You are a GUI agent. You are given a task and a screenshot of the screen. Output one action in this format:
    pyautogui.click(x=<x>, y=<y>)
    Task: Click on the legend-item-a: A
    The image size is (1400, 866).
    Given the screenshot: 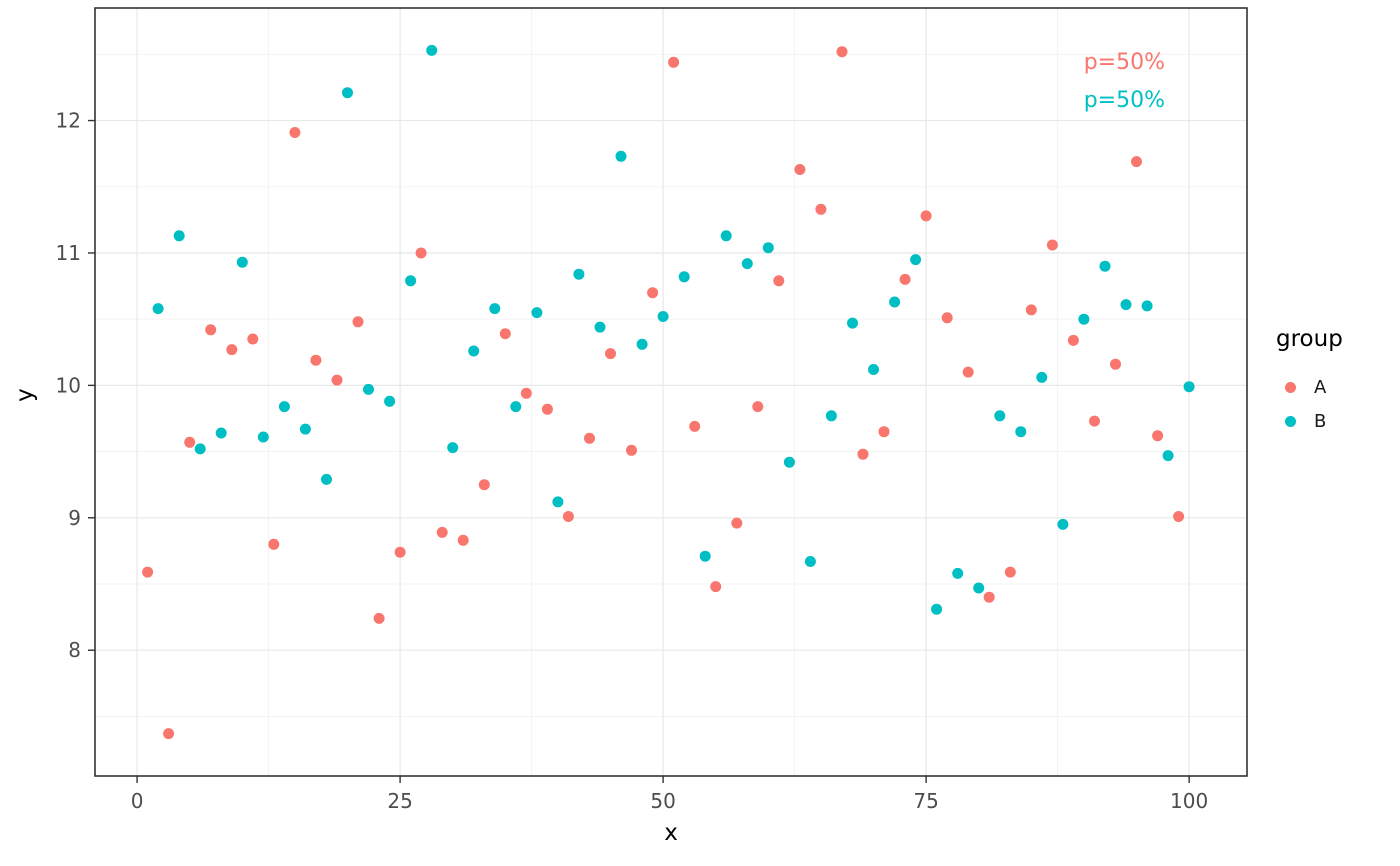 What is the action you would take?
    pyautogui.click(x=1310, y=387)
    